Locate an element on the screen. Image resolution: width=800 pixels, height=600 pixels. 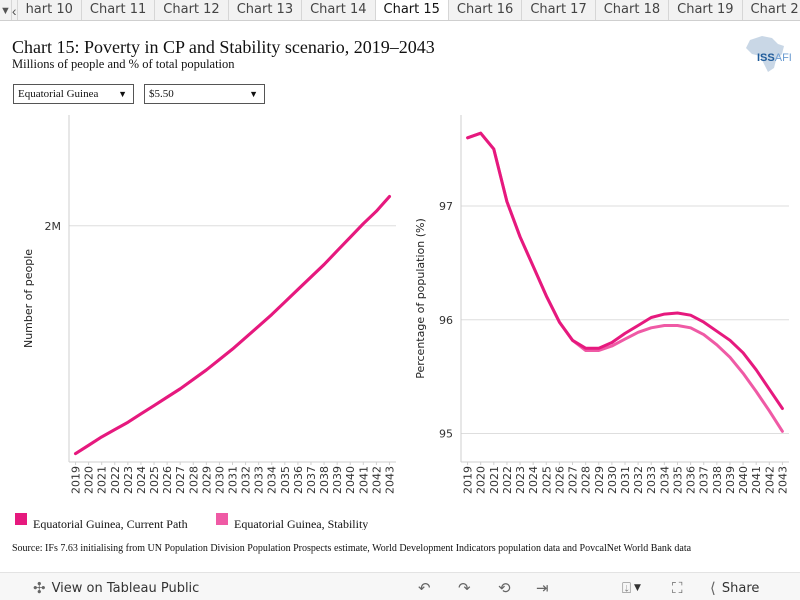
logo-wordmark: ISSAFI is located at coordinates (774, 58).